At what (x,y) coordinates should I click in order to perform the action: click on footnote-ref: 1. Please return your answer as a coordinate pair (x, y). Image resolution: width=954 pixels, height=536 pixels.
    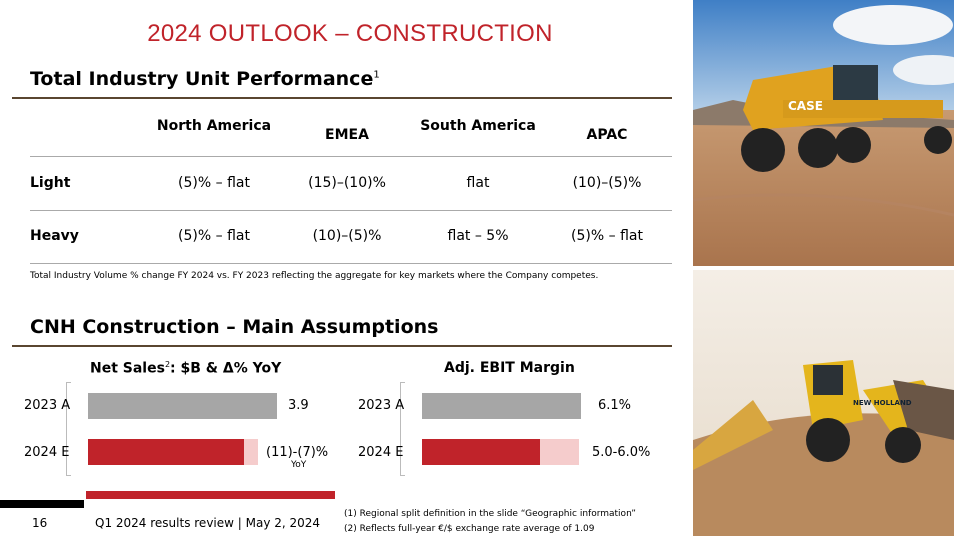
    Looking at the image, I should click on (376, 75).